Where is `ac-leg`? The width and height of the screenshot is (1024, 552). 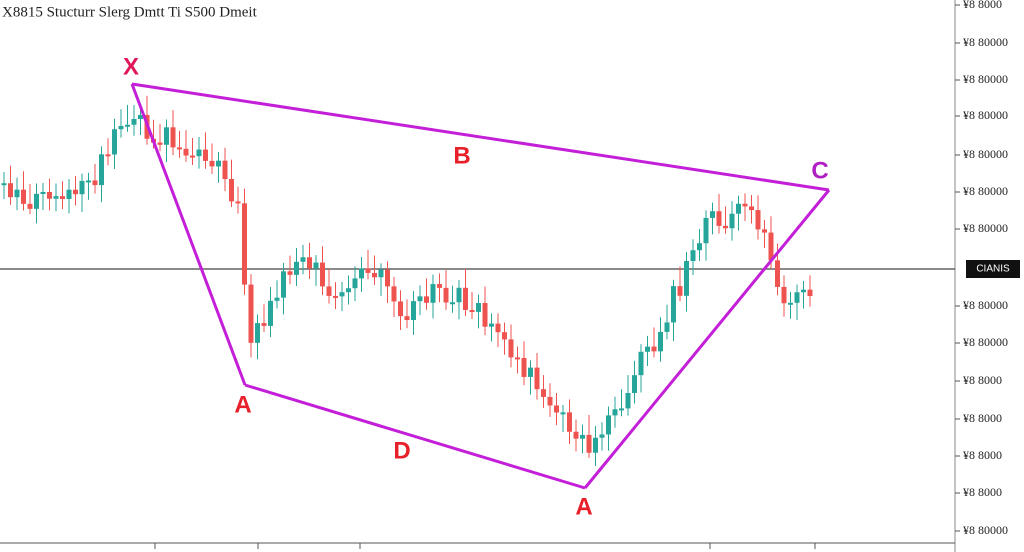
ac-leg is located at coordinates (707, 339).